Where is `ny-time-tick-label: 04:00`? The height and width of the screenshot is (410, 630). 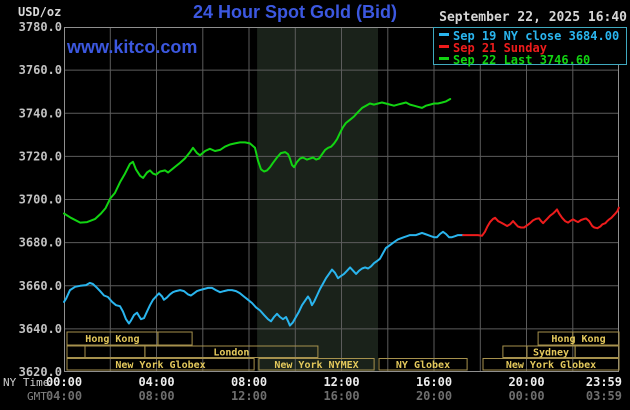
ny-time-tick-label: 04:00 is located at coordinates (156, 382).